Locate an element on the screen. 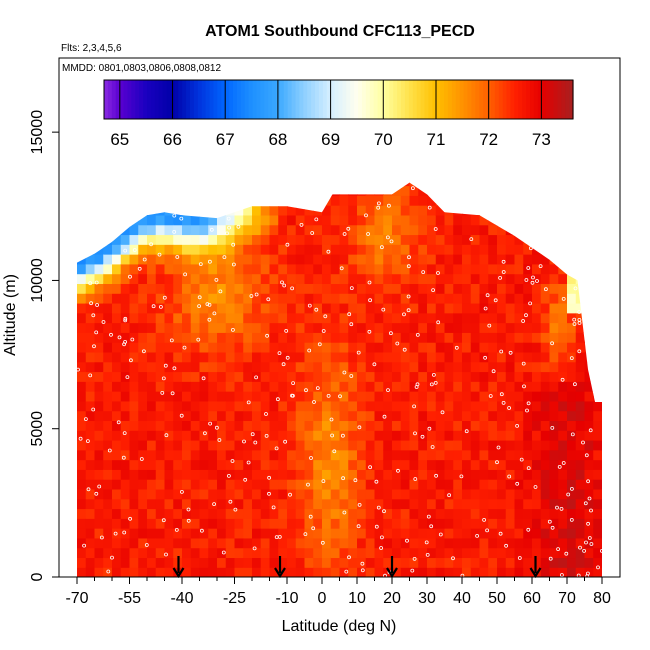 Image resolution: width=650 pixels, height=650 pixels. dates-note: MMDD: 0801,0803,0806,0808,0812 is located at coordinates (141, 68).